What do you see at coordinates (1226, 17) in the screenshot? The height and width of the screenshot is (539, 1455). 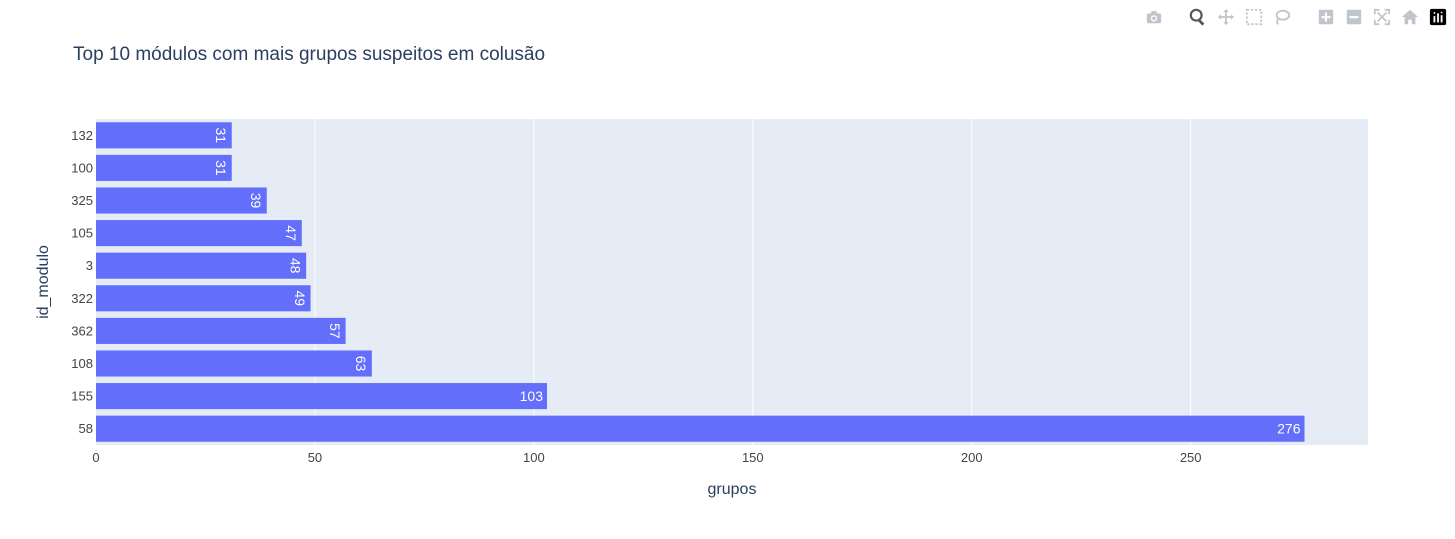 I see `pan-icon` at bounding box center [1226, 17].